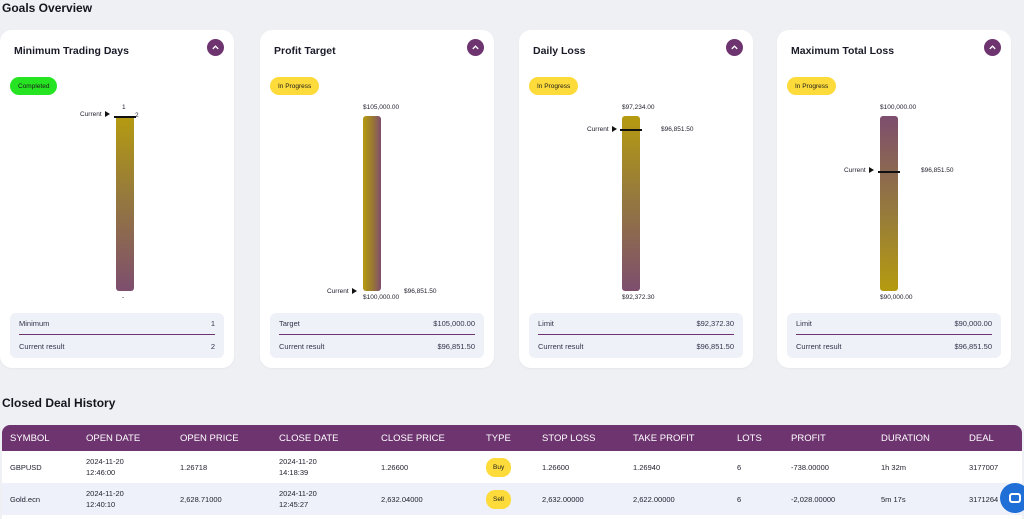  What do you see at coordinates (298, 467) in the screenshot?
I see `cell-close-date: 2024-11-20 14:18:39` at bounding box center [298, 467].